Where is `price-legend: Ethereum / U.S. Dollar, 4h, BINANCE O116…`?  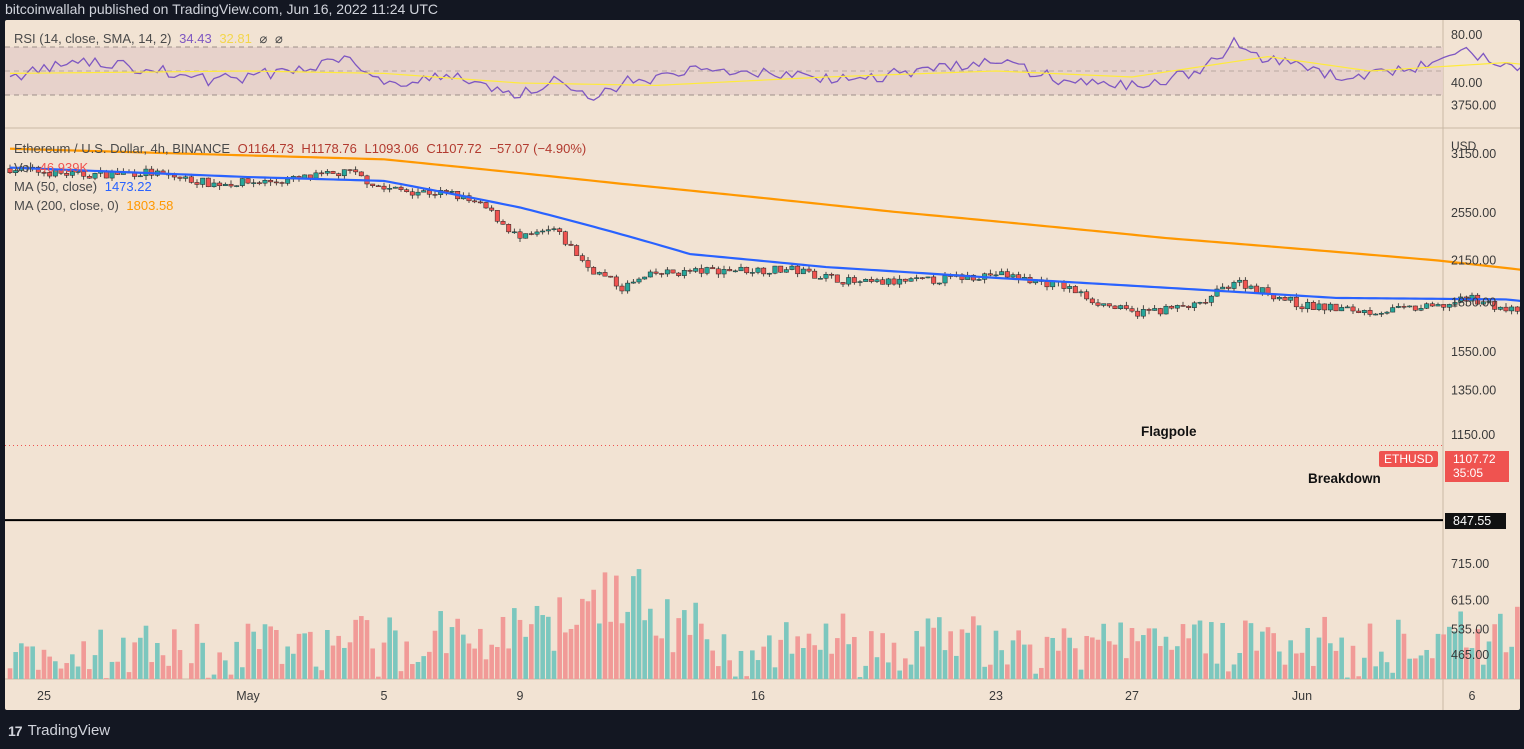 price-legend: Ethereum / U.S. Dollar, 4h, BINANCE O116… is located at coordinates (300, 148).